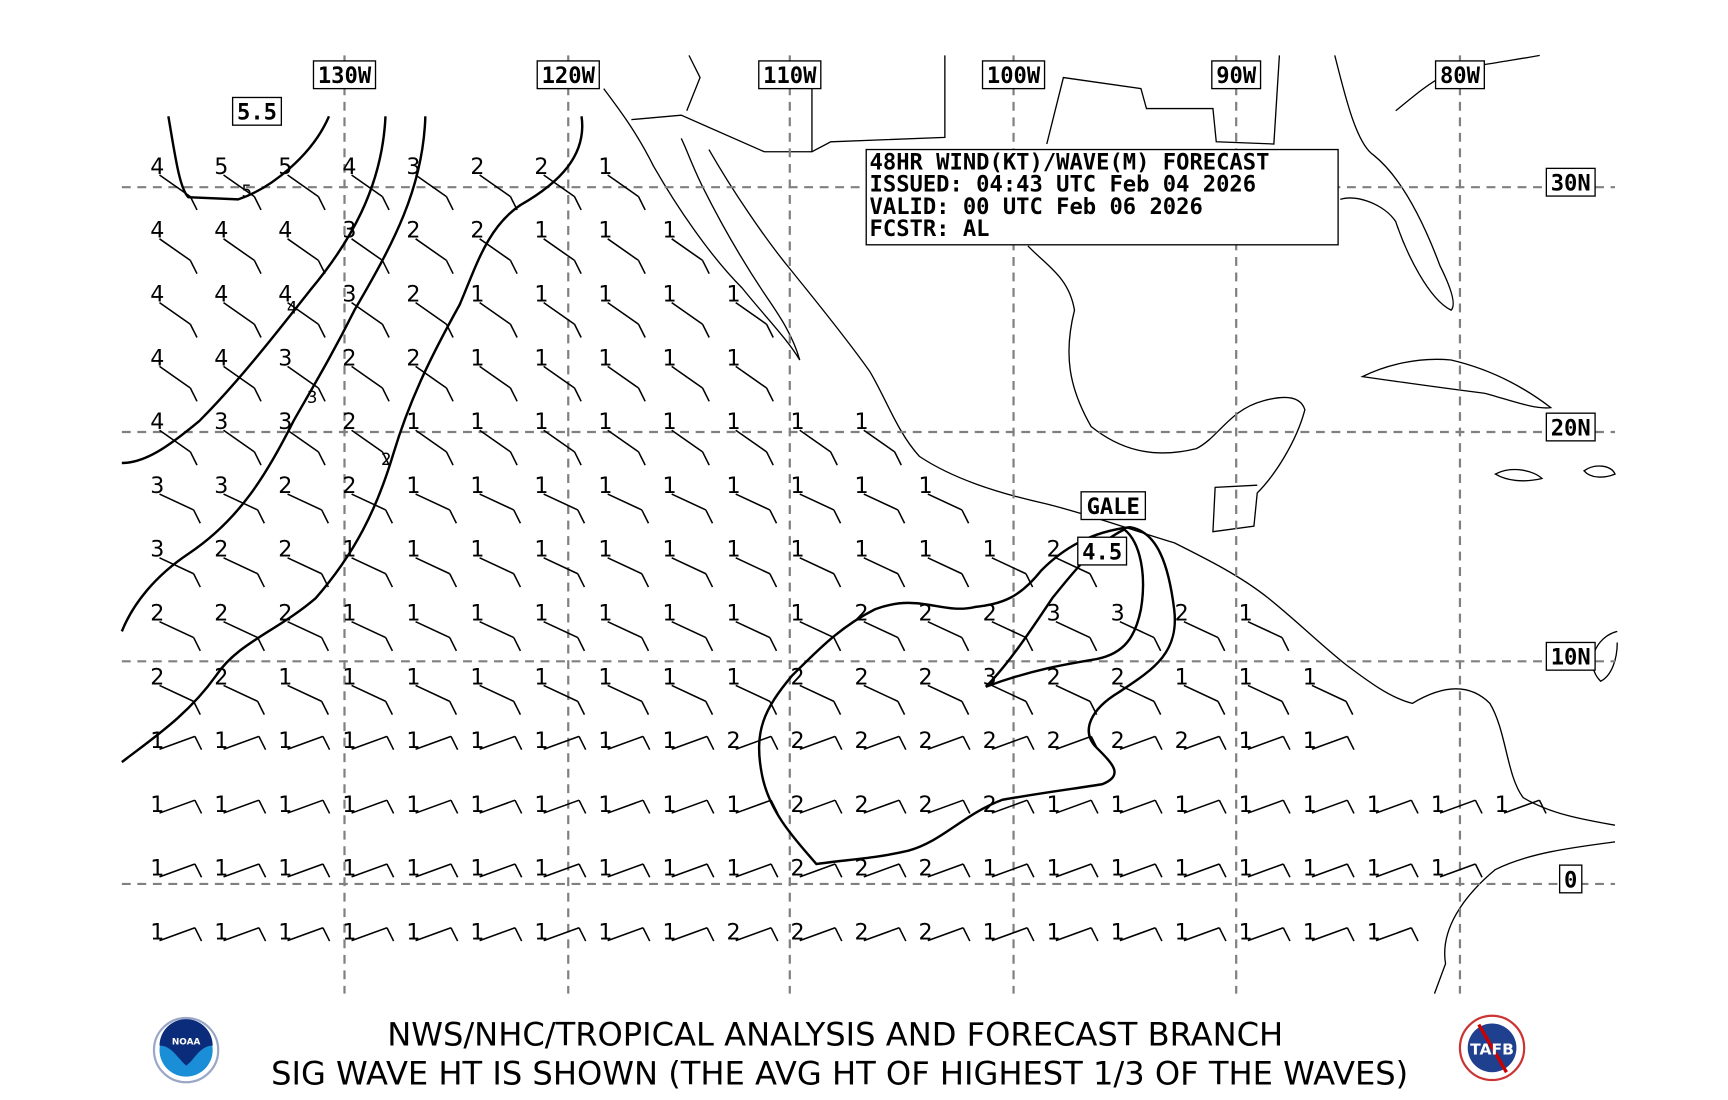 This screenshot has height=1100, width=1728. I want to click on lon-label: 100W, so click(1014, 76).